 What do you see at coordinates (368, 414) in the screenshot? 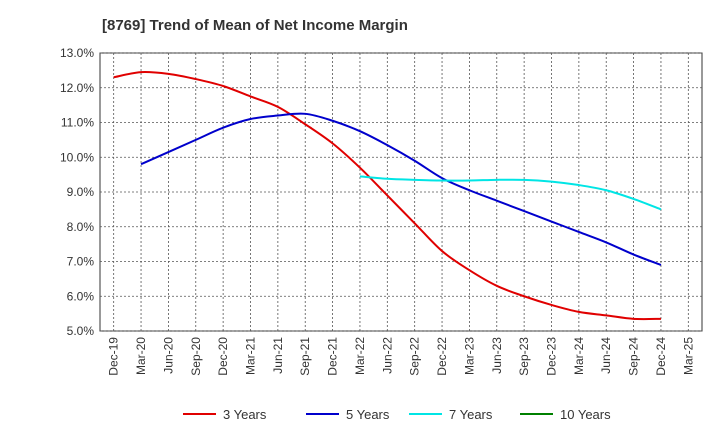
I see `legend-label-5-years: 5 Years` at bounding box center [368, 414].